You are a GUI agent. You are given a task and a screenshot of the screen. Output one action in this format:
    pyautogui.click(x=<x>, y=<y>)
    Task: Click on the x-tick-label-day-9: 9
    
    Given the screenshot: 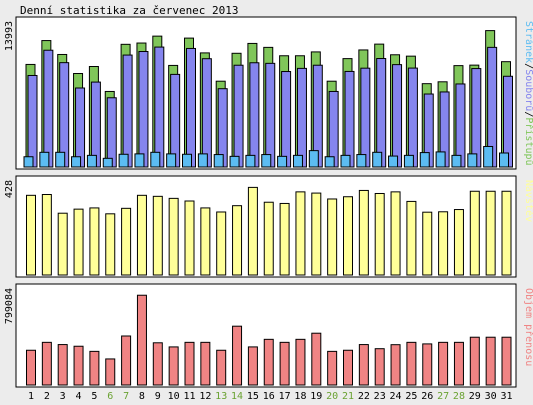 What is the action you would take?
    pyautogui.click(x=158, y=396)
    